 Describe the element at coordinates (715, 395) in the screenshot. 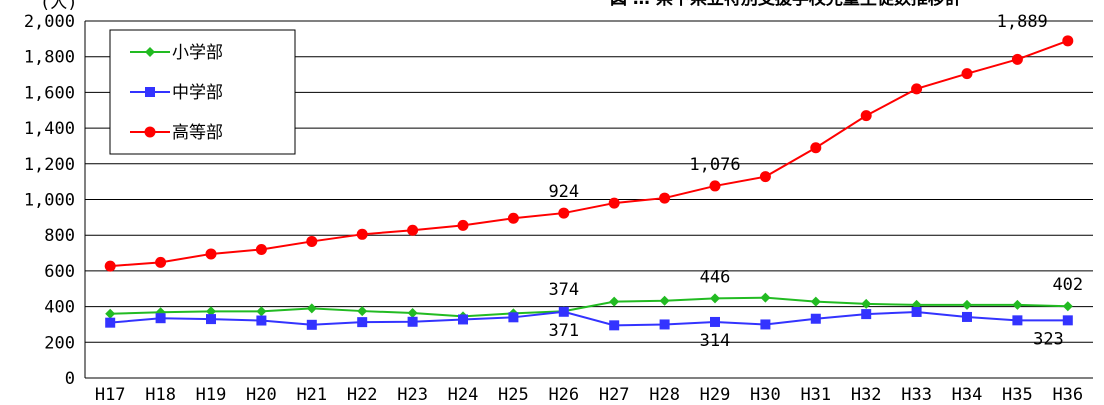

I see `x-tick-label: H29` at that location.